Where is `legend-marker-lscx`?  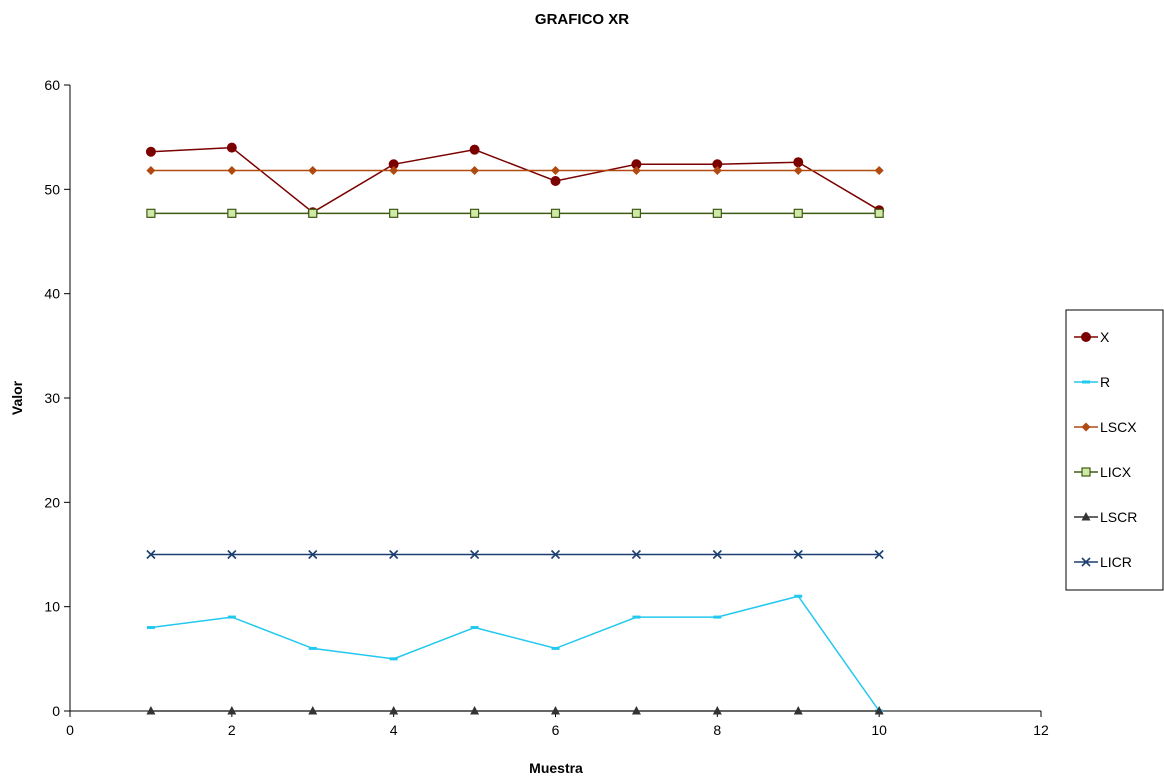 legend-marker-lscx is located at coordinates (1086, 427).